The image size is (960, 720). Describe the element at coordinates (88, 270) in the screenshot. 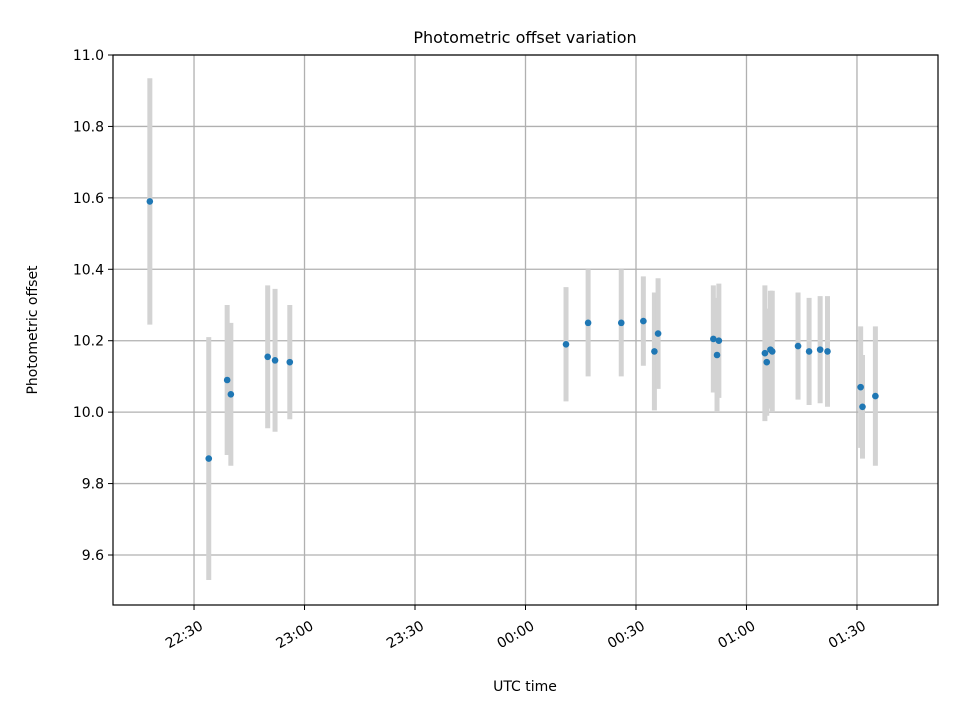

I see `y-tick-label: 10.4` at that location.